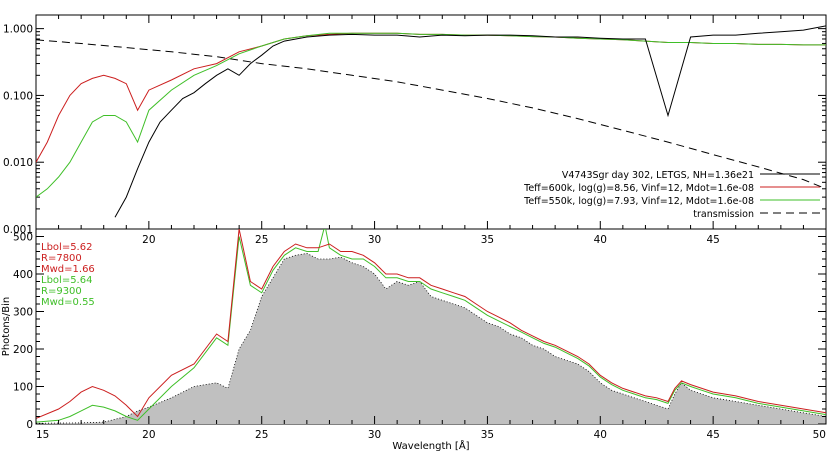 The height and width of the screenshot is (461, 830). Describe the element at coordinates (42, 435) in the screenshot. I see `bottom-x-tick-label: 15` at that location.